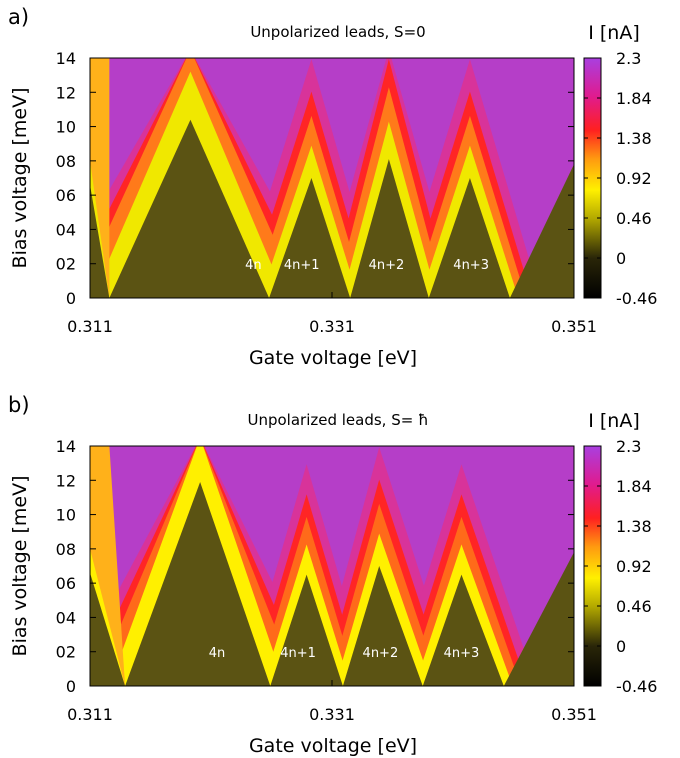 Image resolution: width=680 pixels, height=758 pixels. I want to click on chart-title: Unpolarized leads, S= ħ, so click(337, 420).